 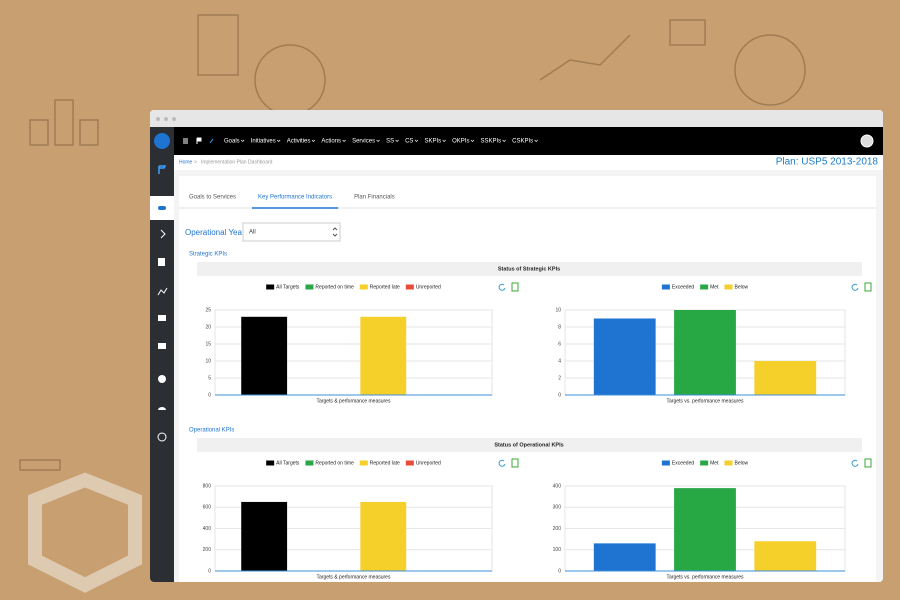 What do you see at coordinates (714, 463) in the screenshot?
I see `legend-label: Met` at bounding box center [714, 463].